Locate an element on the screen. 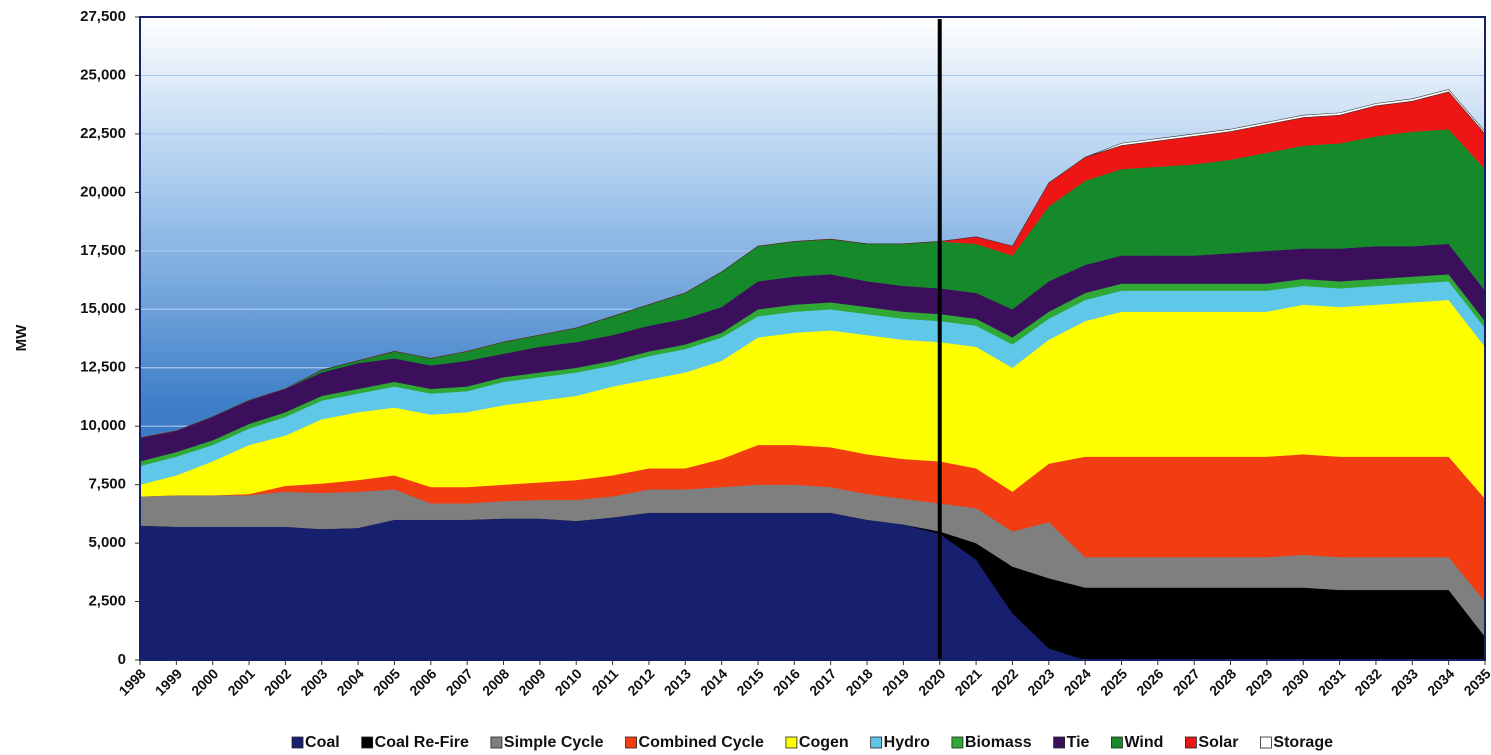 Image resolution: width=1491 pixels, height=755 pixels. x-tick-label: 2023 is located at coordinates (1040, 681).